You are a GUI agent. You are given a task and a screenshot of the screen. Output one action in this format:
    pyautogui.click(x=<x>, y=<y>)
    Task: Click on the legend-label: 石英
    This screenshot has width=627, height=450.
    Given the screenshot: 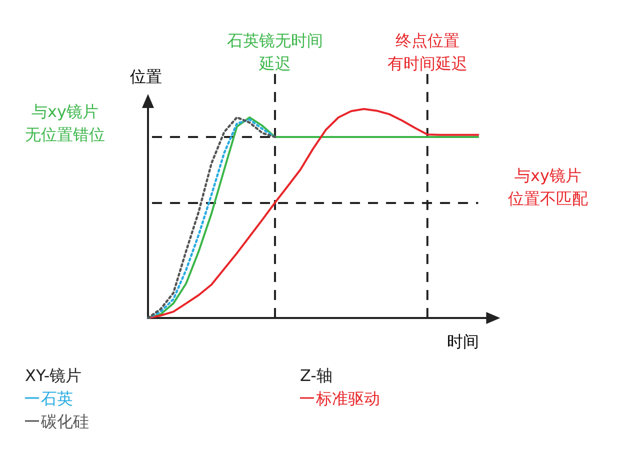 What is the action you would take?
    pyautogui.click(x=57, y=398)
    